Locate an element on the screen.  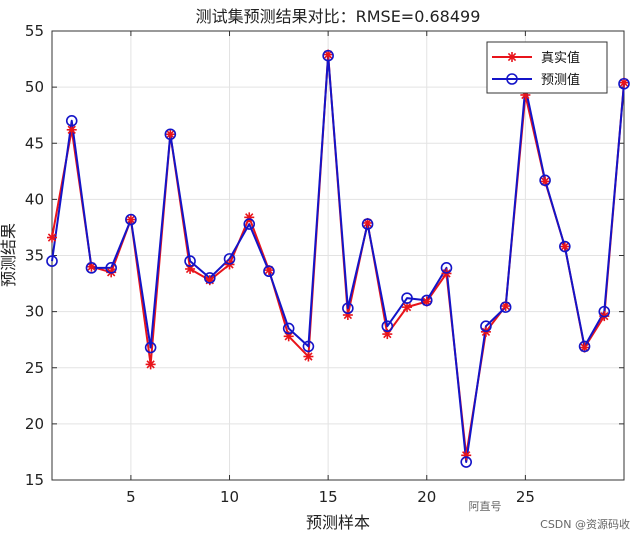
watermark-corner: CSDN @资源码收 is located at coordinates (585, 524).